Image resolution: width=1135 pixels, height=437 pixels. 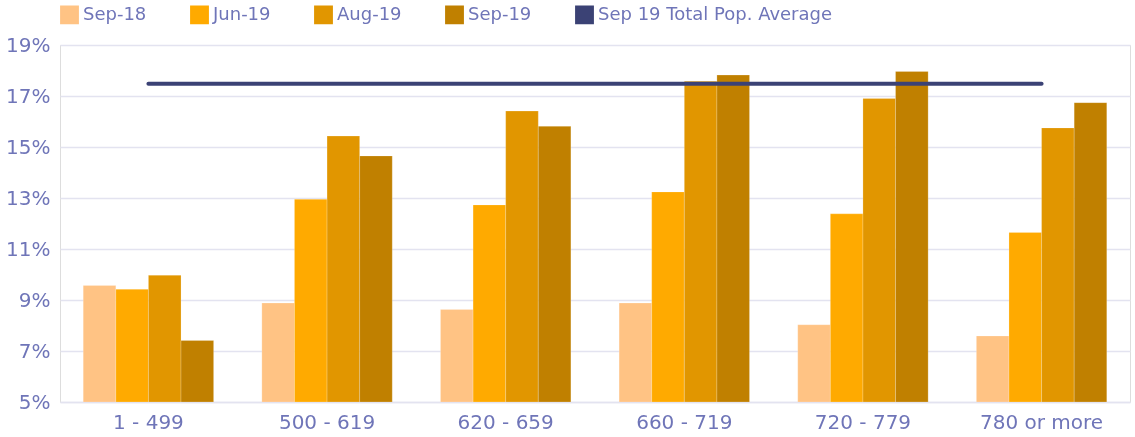 I want to click on y-tick-label: 11%, so click(x=28, y=248).